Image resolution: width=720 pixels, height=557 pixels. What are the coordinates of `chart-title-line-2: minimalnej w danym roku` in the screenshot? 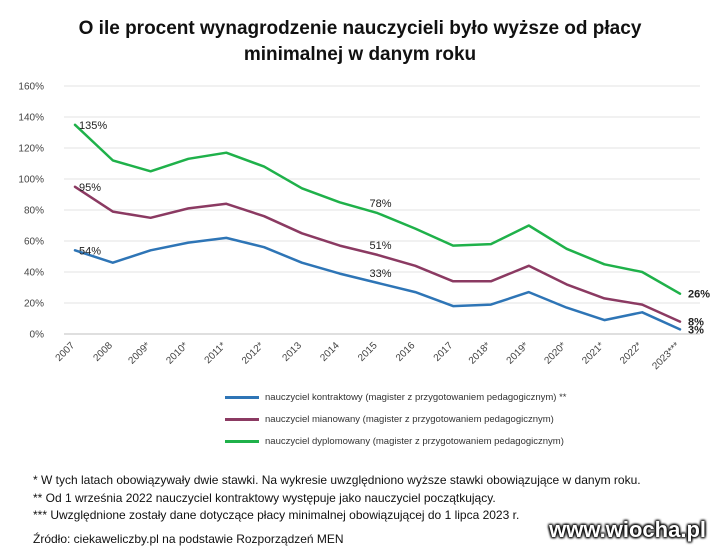 It's located at (360, 54).